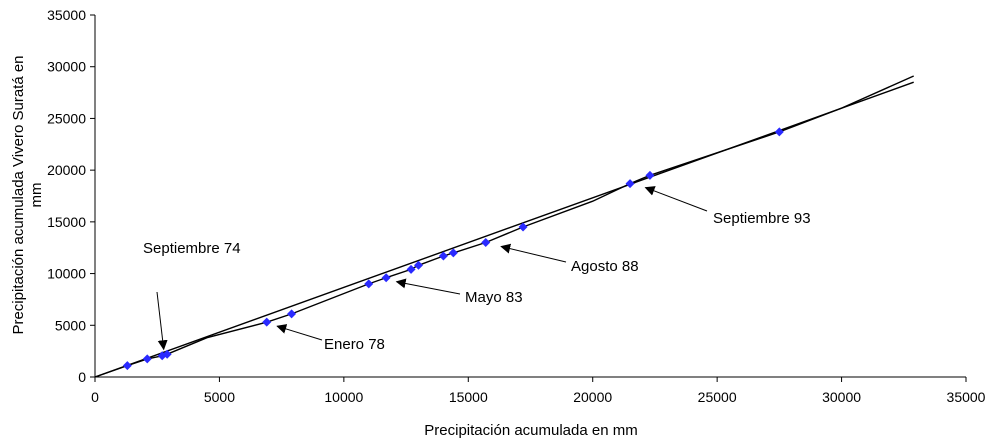  I want to click on annotation-label: Mayo 83, so click(494, 297).